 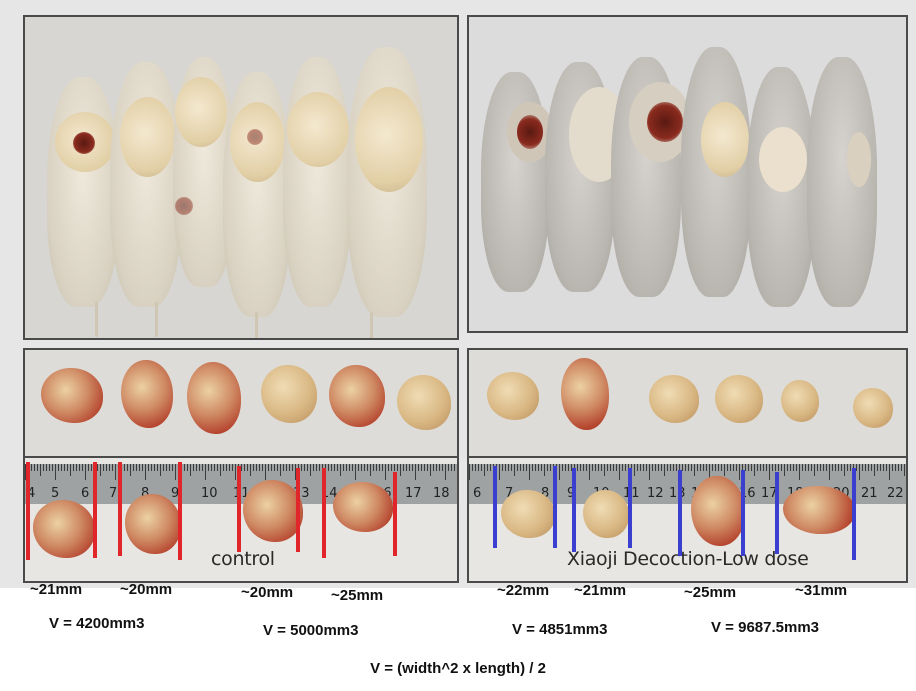 What do you see at coordinates (688, 559) in the screenshot?
I see `treatment-caption: Xiaoji Decoction-Low dose` at bounding box center [688, 559].